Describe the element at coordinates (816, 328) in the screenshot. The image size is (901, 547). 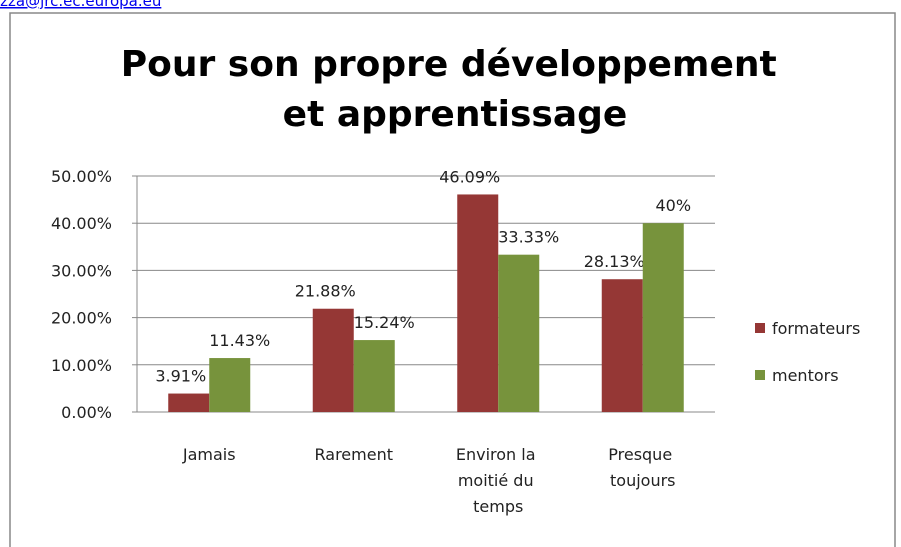
I see `legend-label: formateurs` at that location.